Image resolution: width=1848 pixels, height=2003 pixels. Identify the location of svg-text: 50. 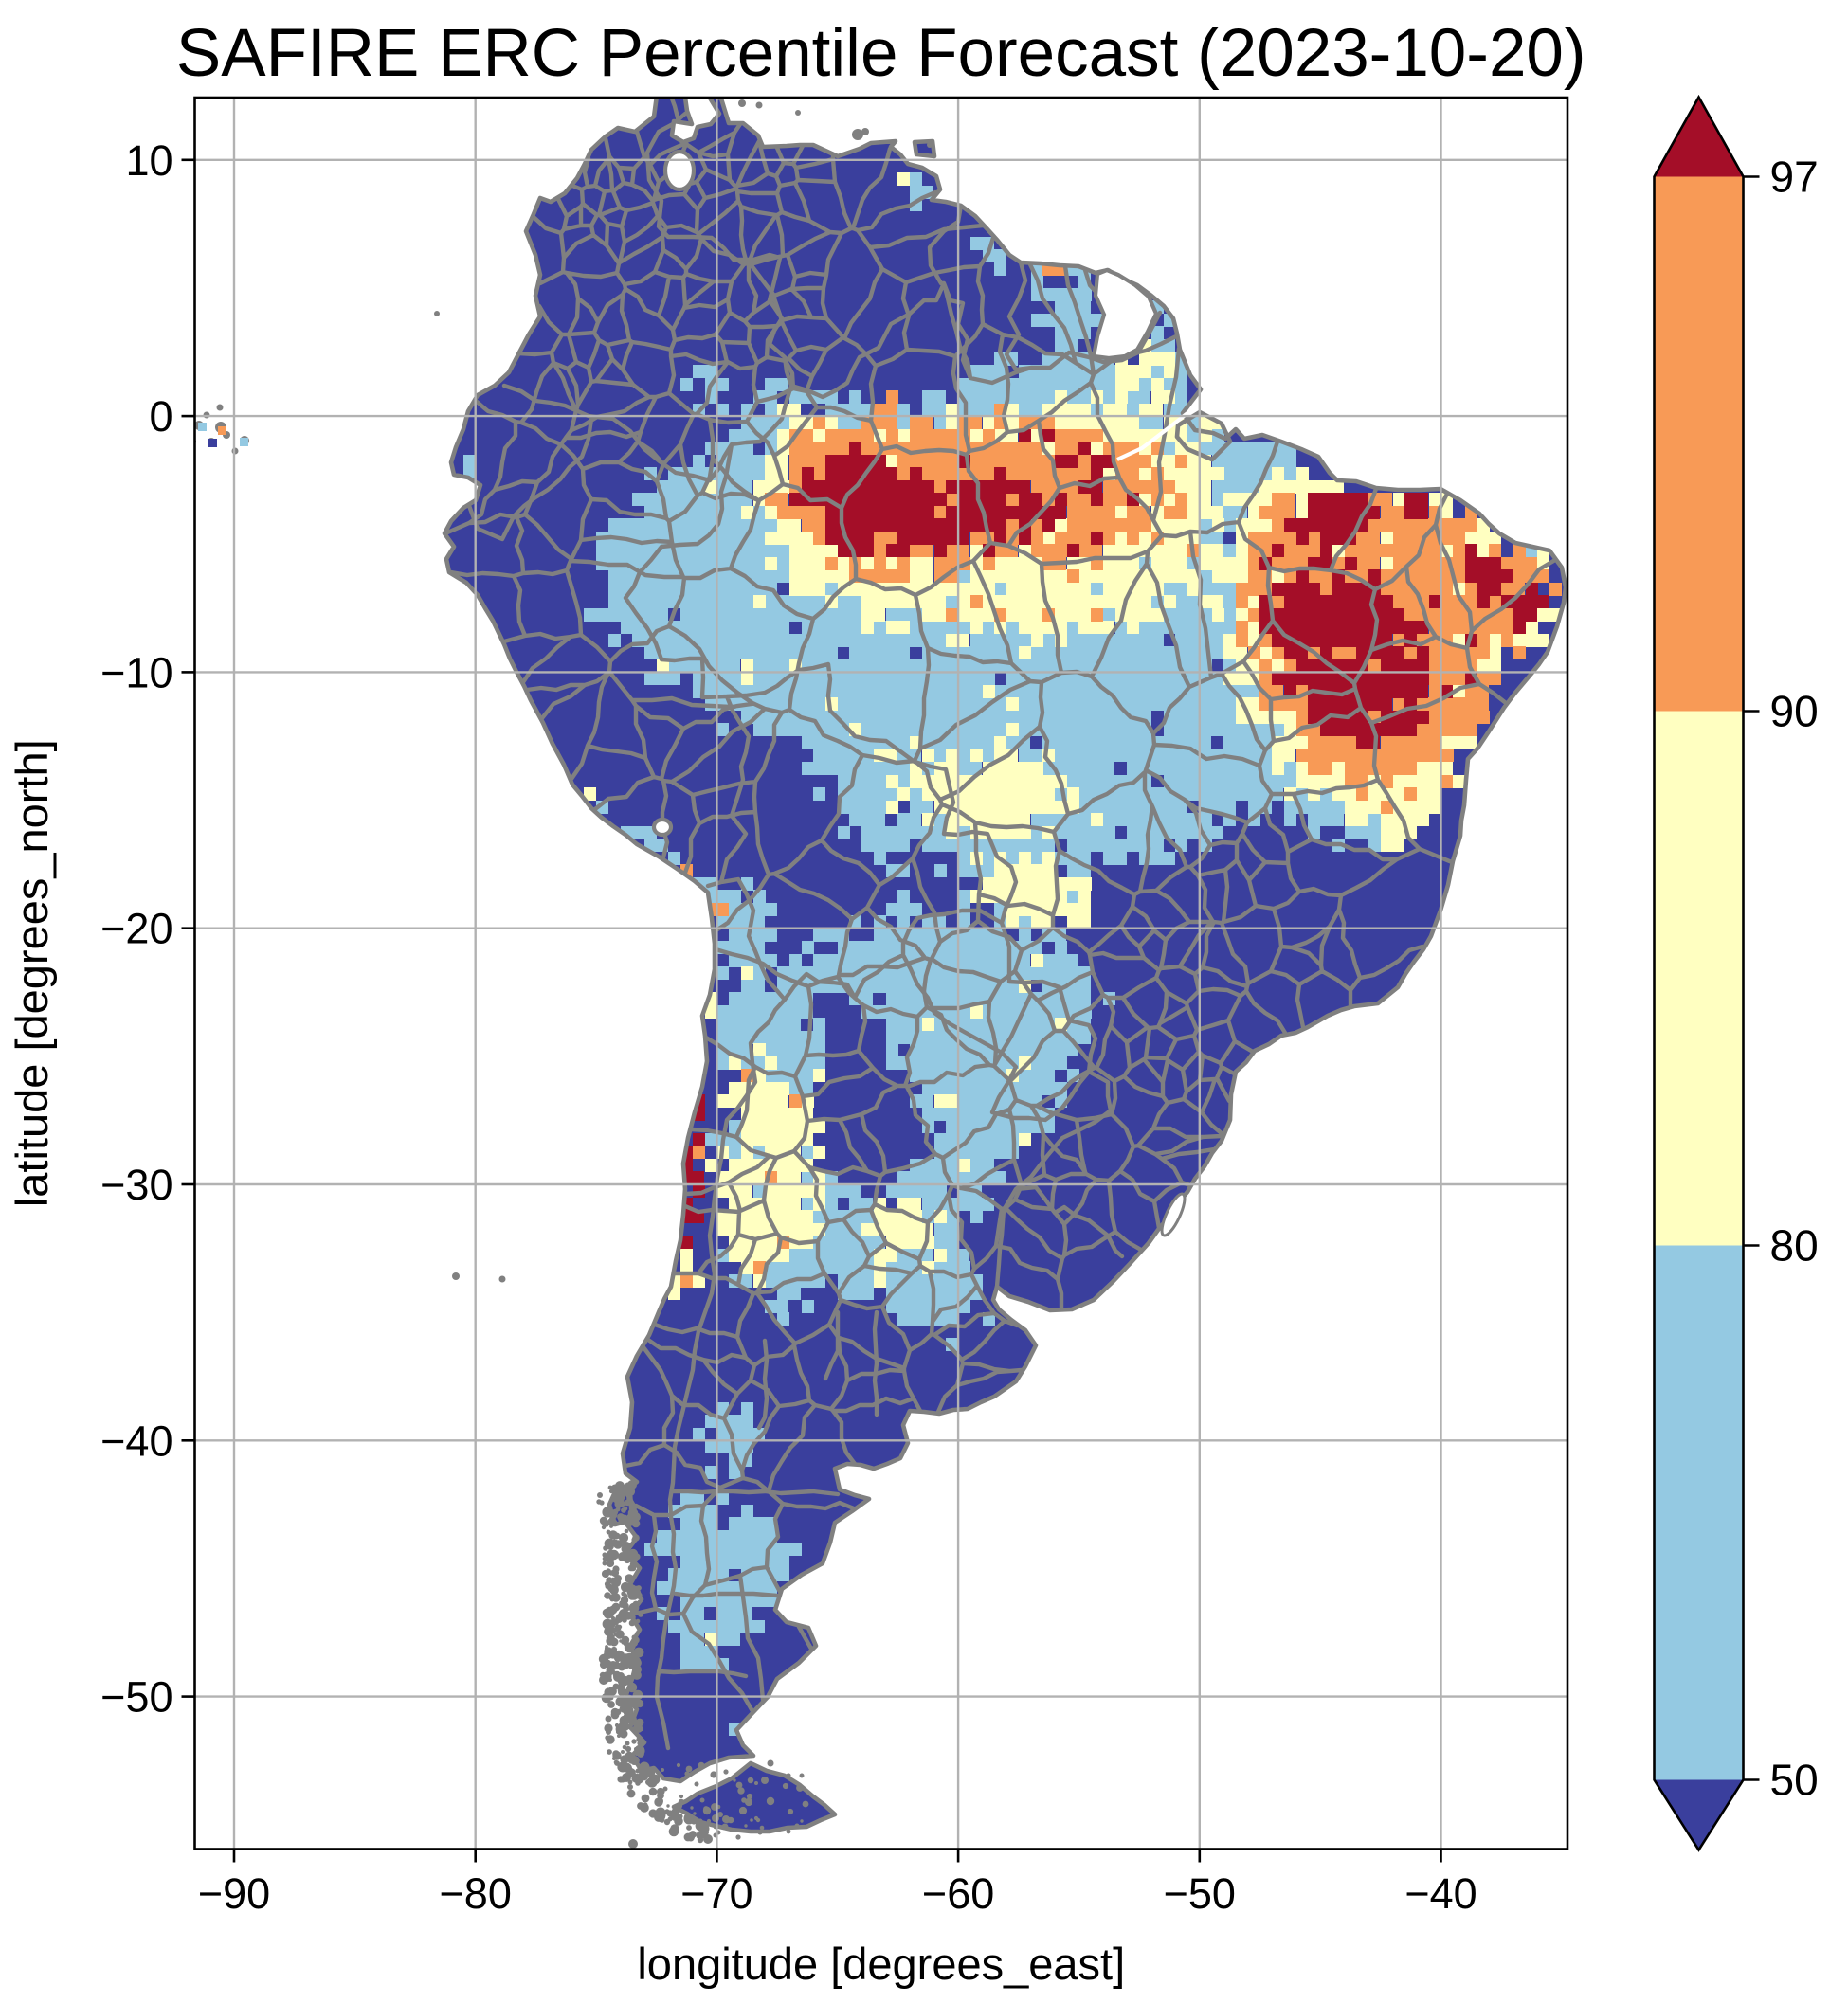
(1794, 1780).